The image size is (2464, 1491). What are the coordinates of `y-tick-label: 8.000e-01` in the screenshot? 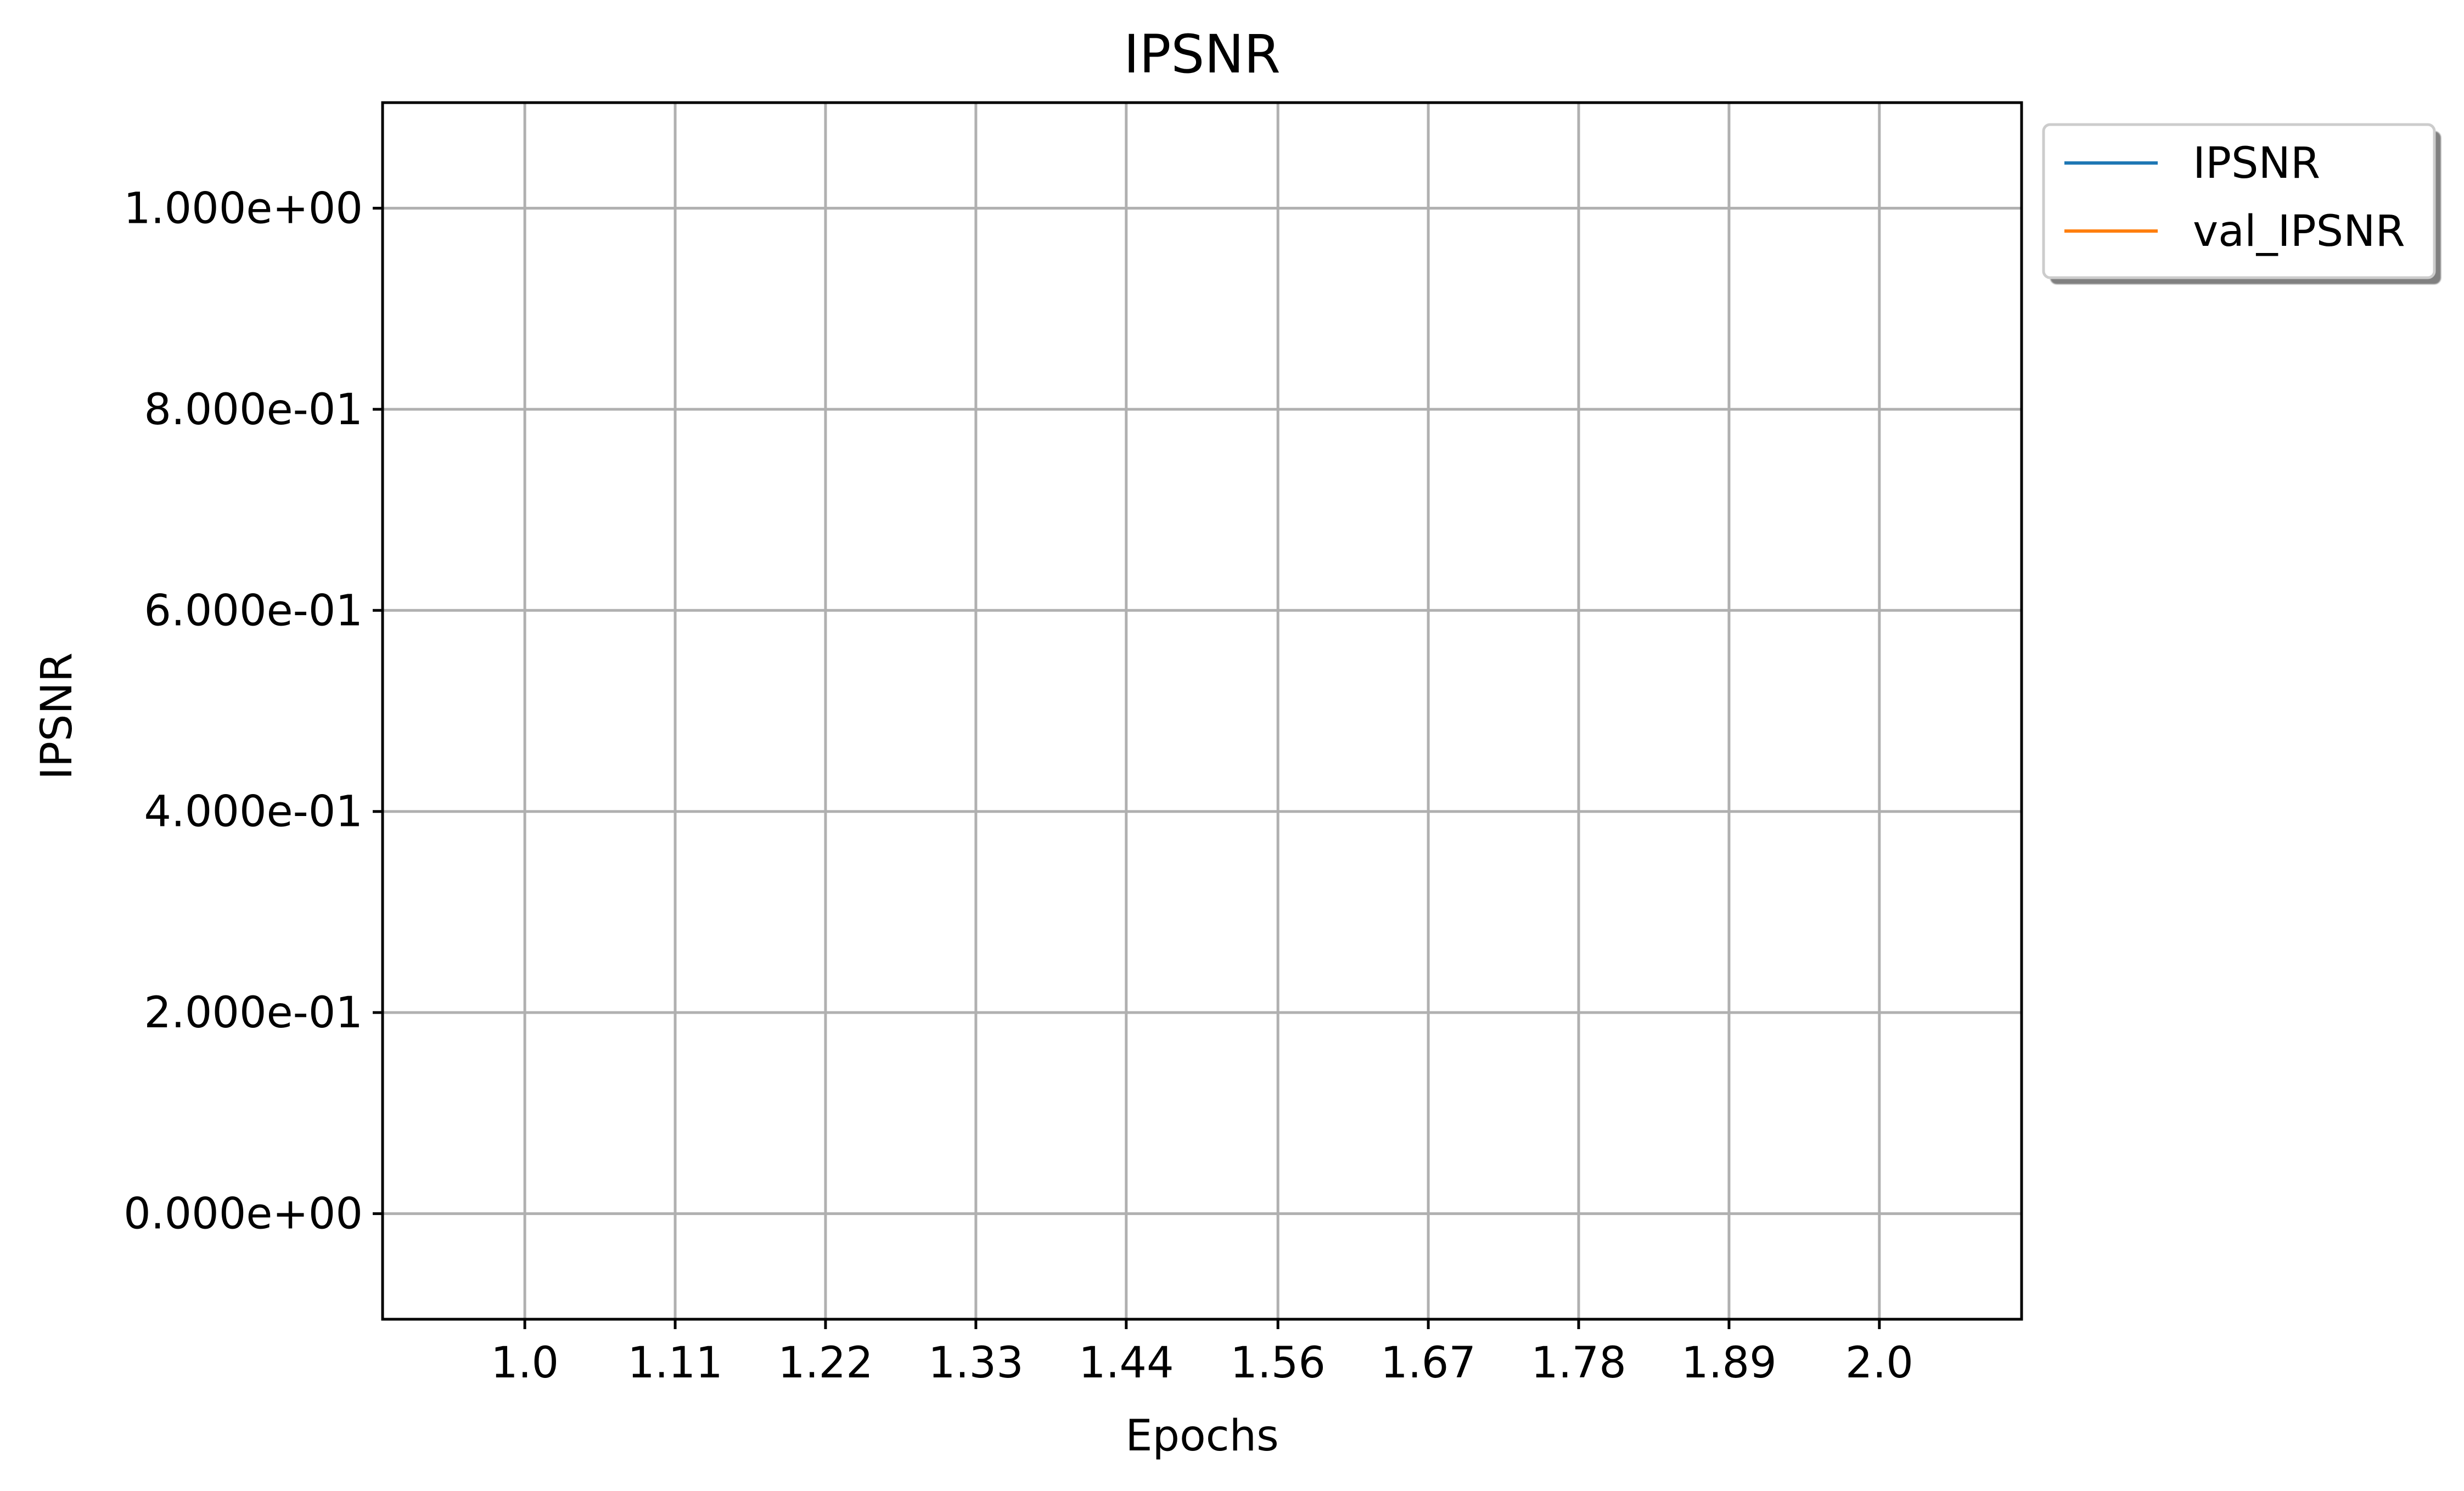 It's located at (254, 410).